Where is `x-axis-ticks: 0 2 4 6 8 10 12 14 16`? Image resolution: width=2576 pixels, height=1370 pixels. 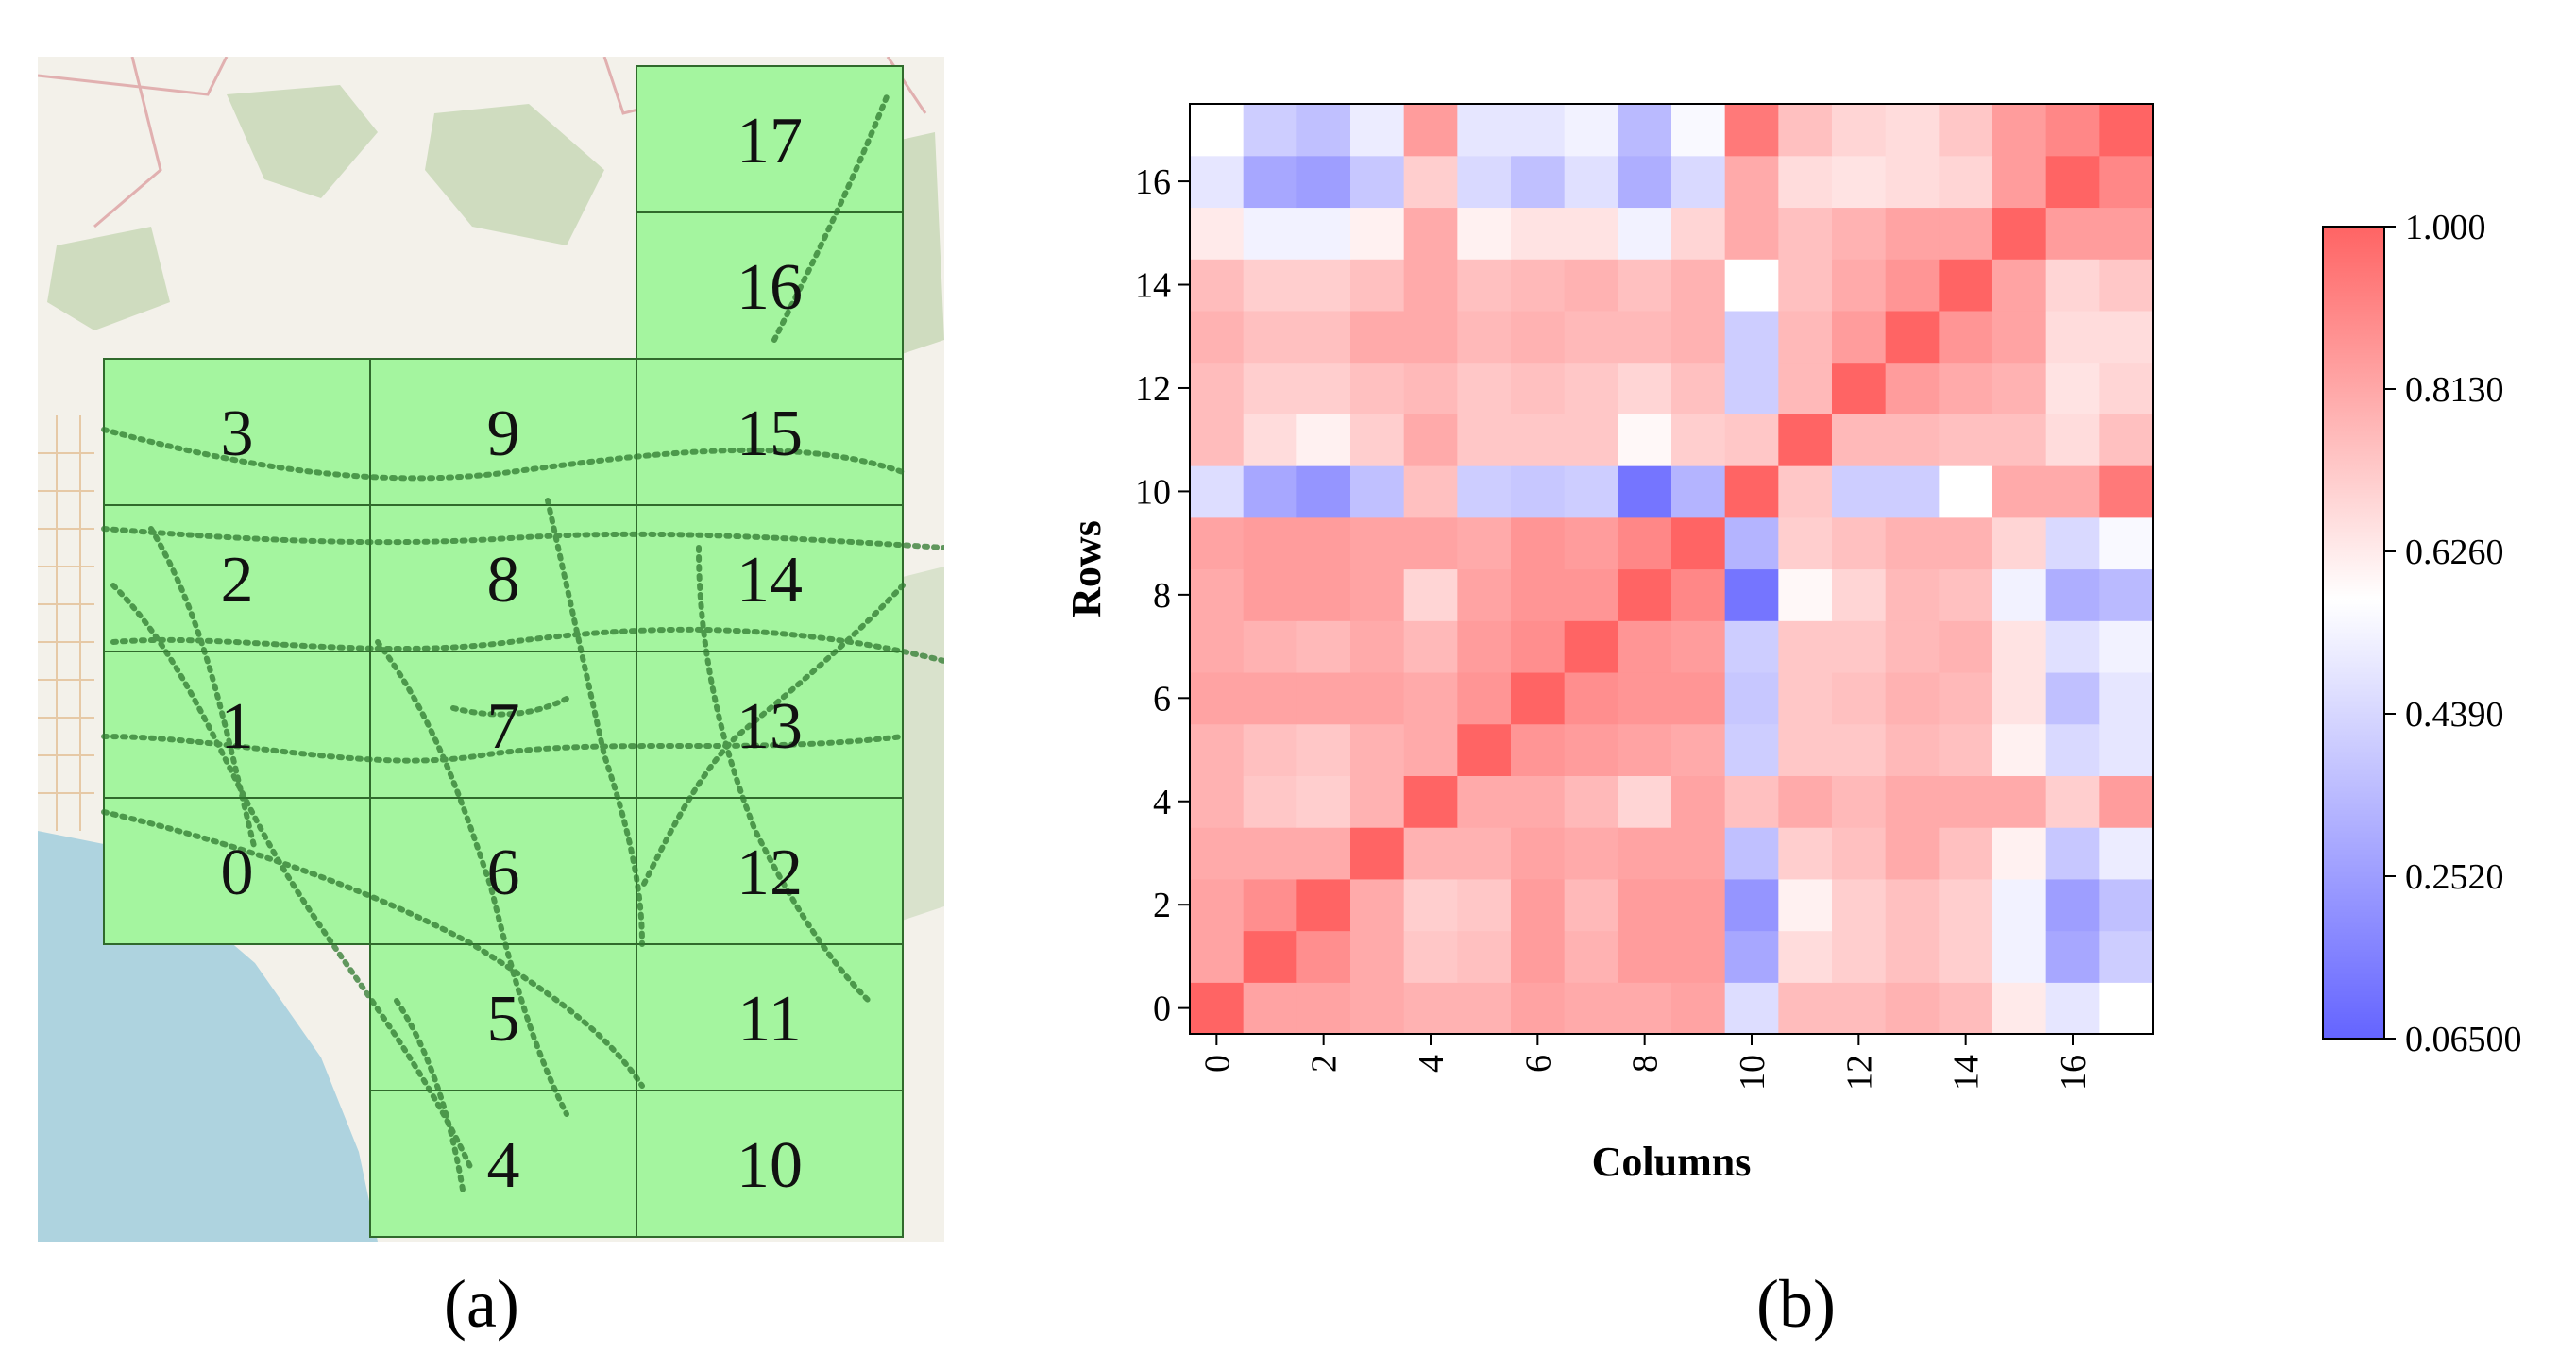
x-axis-ticks: 0 2 4 6 8 10 12 14 16 is located at coordinates (1645, 1062).